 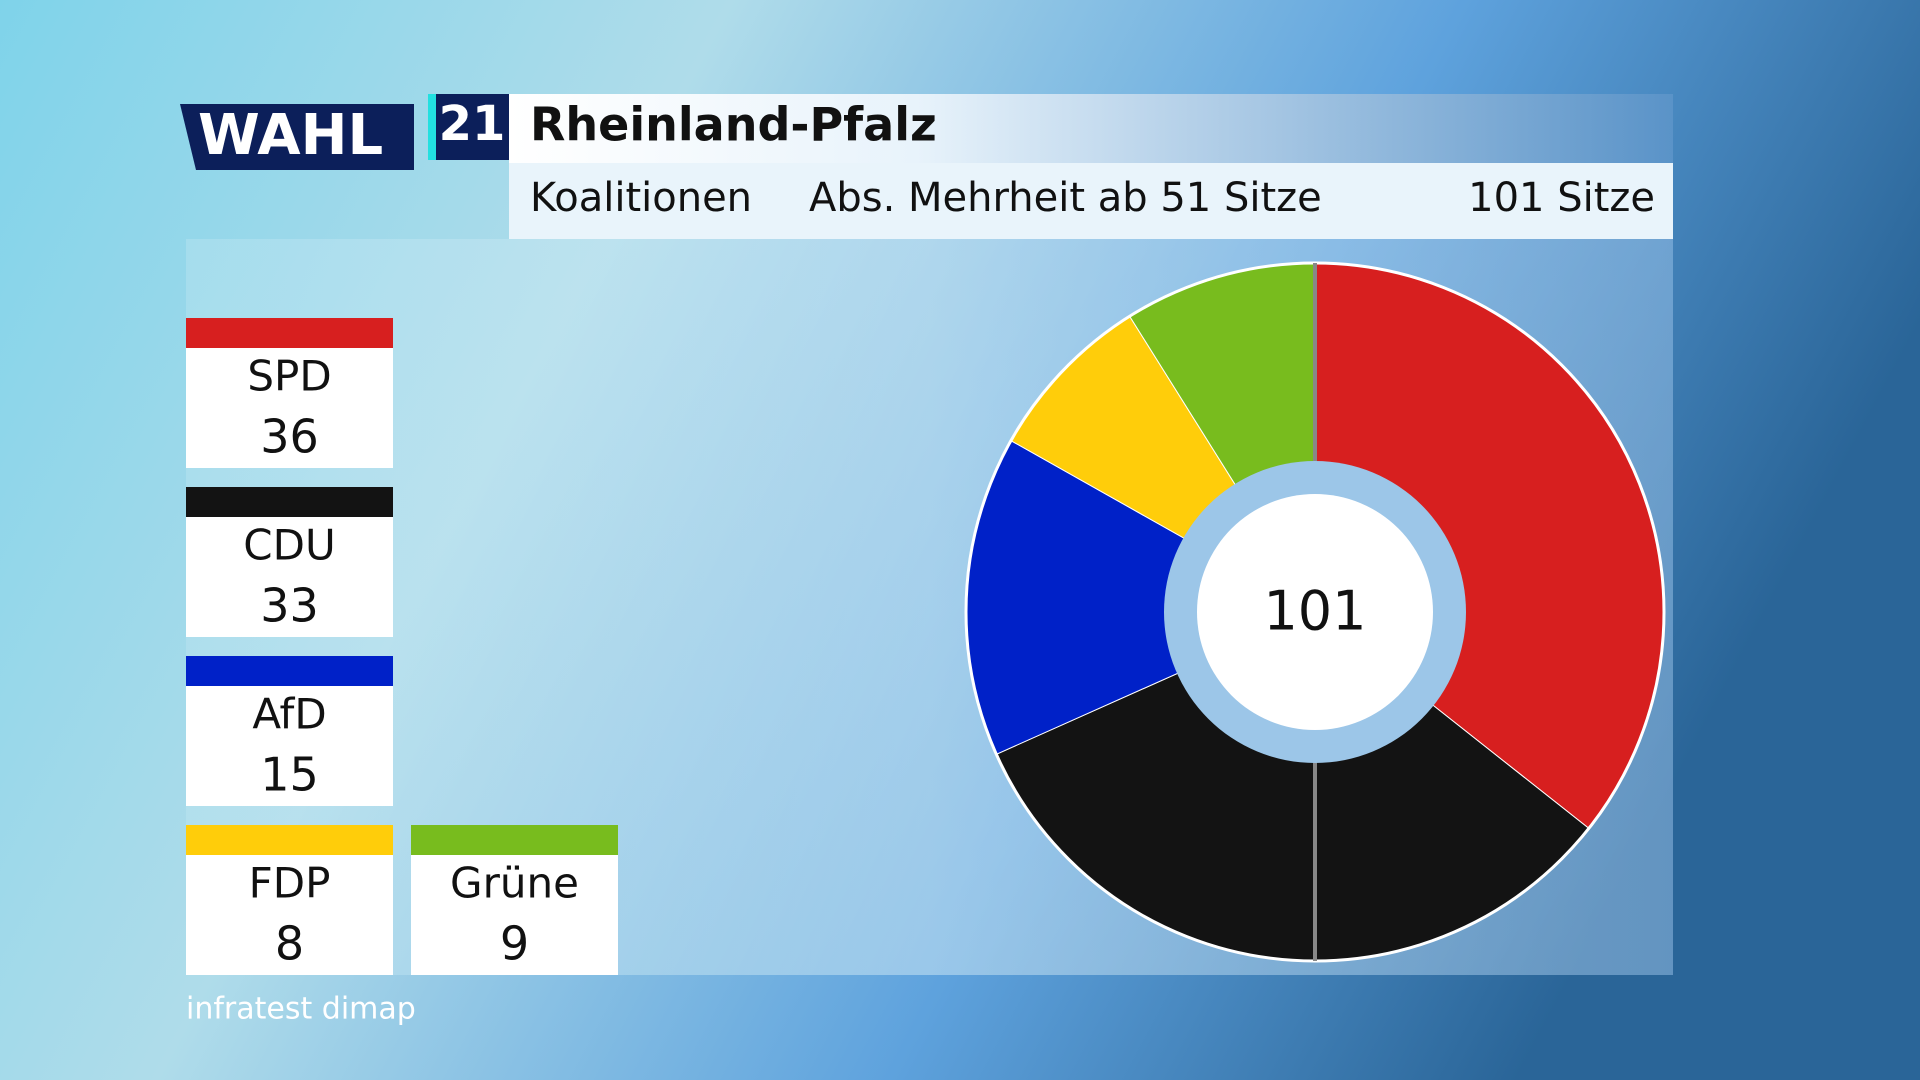 What do you see at coordinates (290, 883) in the screenshot?
I see `legend-name: FDP` at bounding box center [290, 883].